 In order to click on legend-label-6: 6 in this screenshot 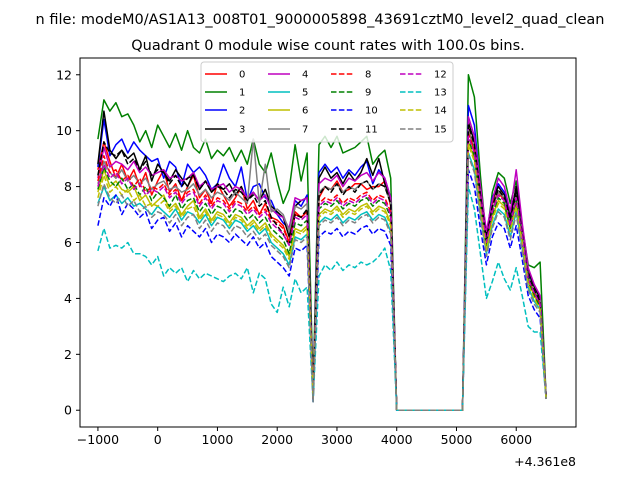, I will do `click(305, 111)`.